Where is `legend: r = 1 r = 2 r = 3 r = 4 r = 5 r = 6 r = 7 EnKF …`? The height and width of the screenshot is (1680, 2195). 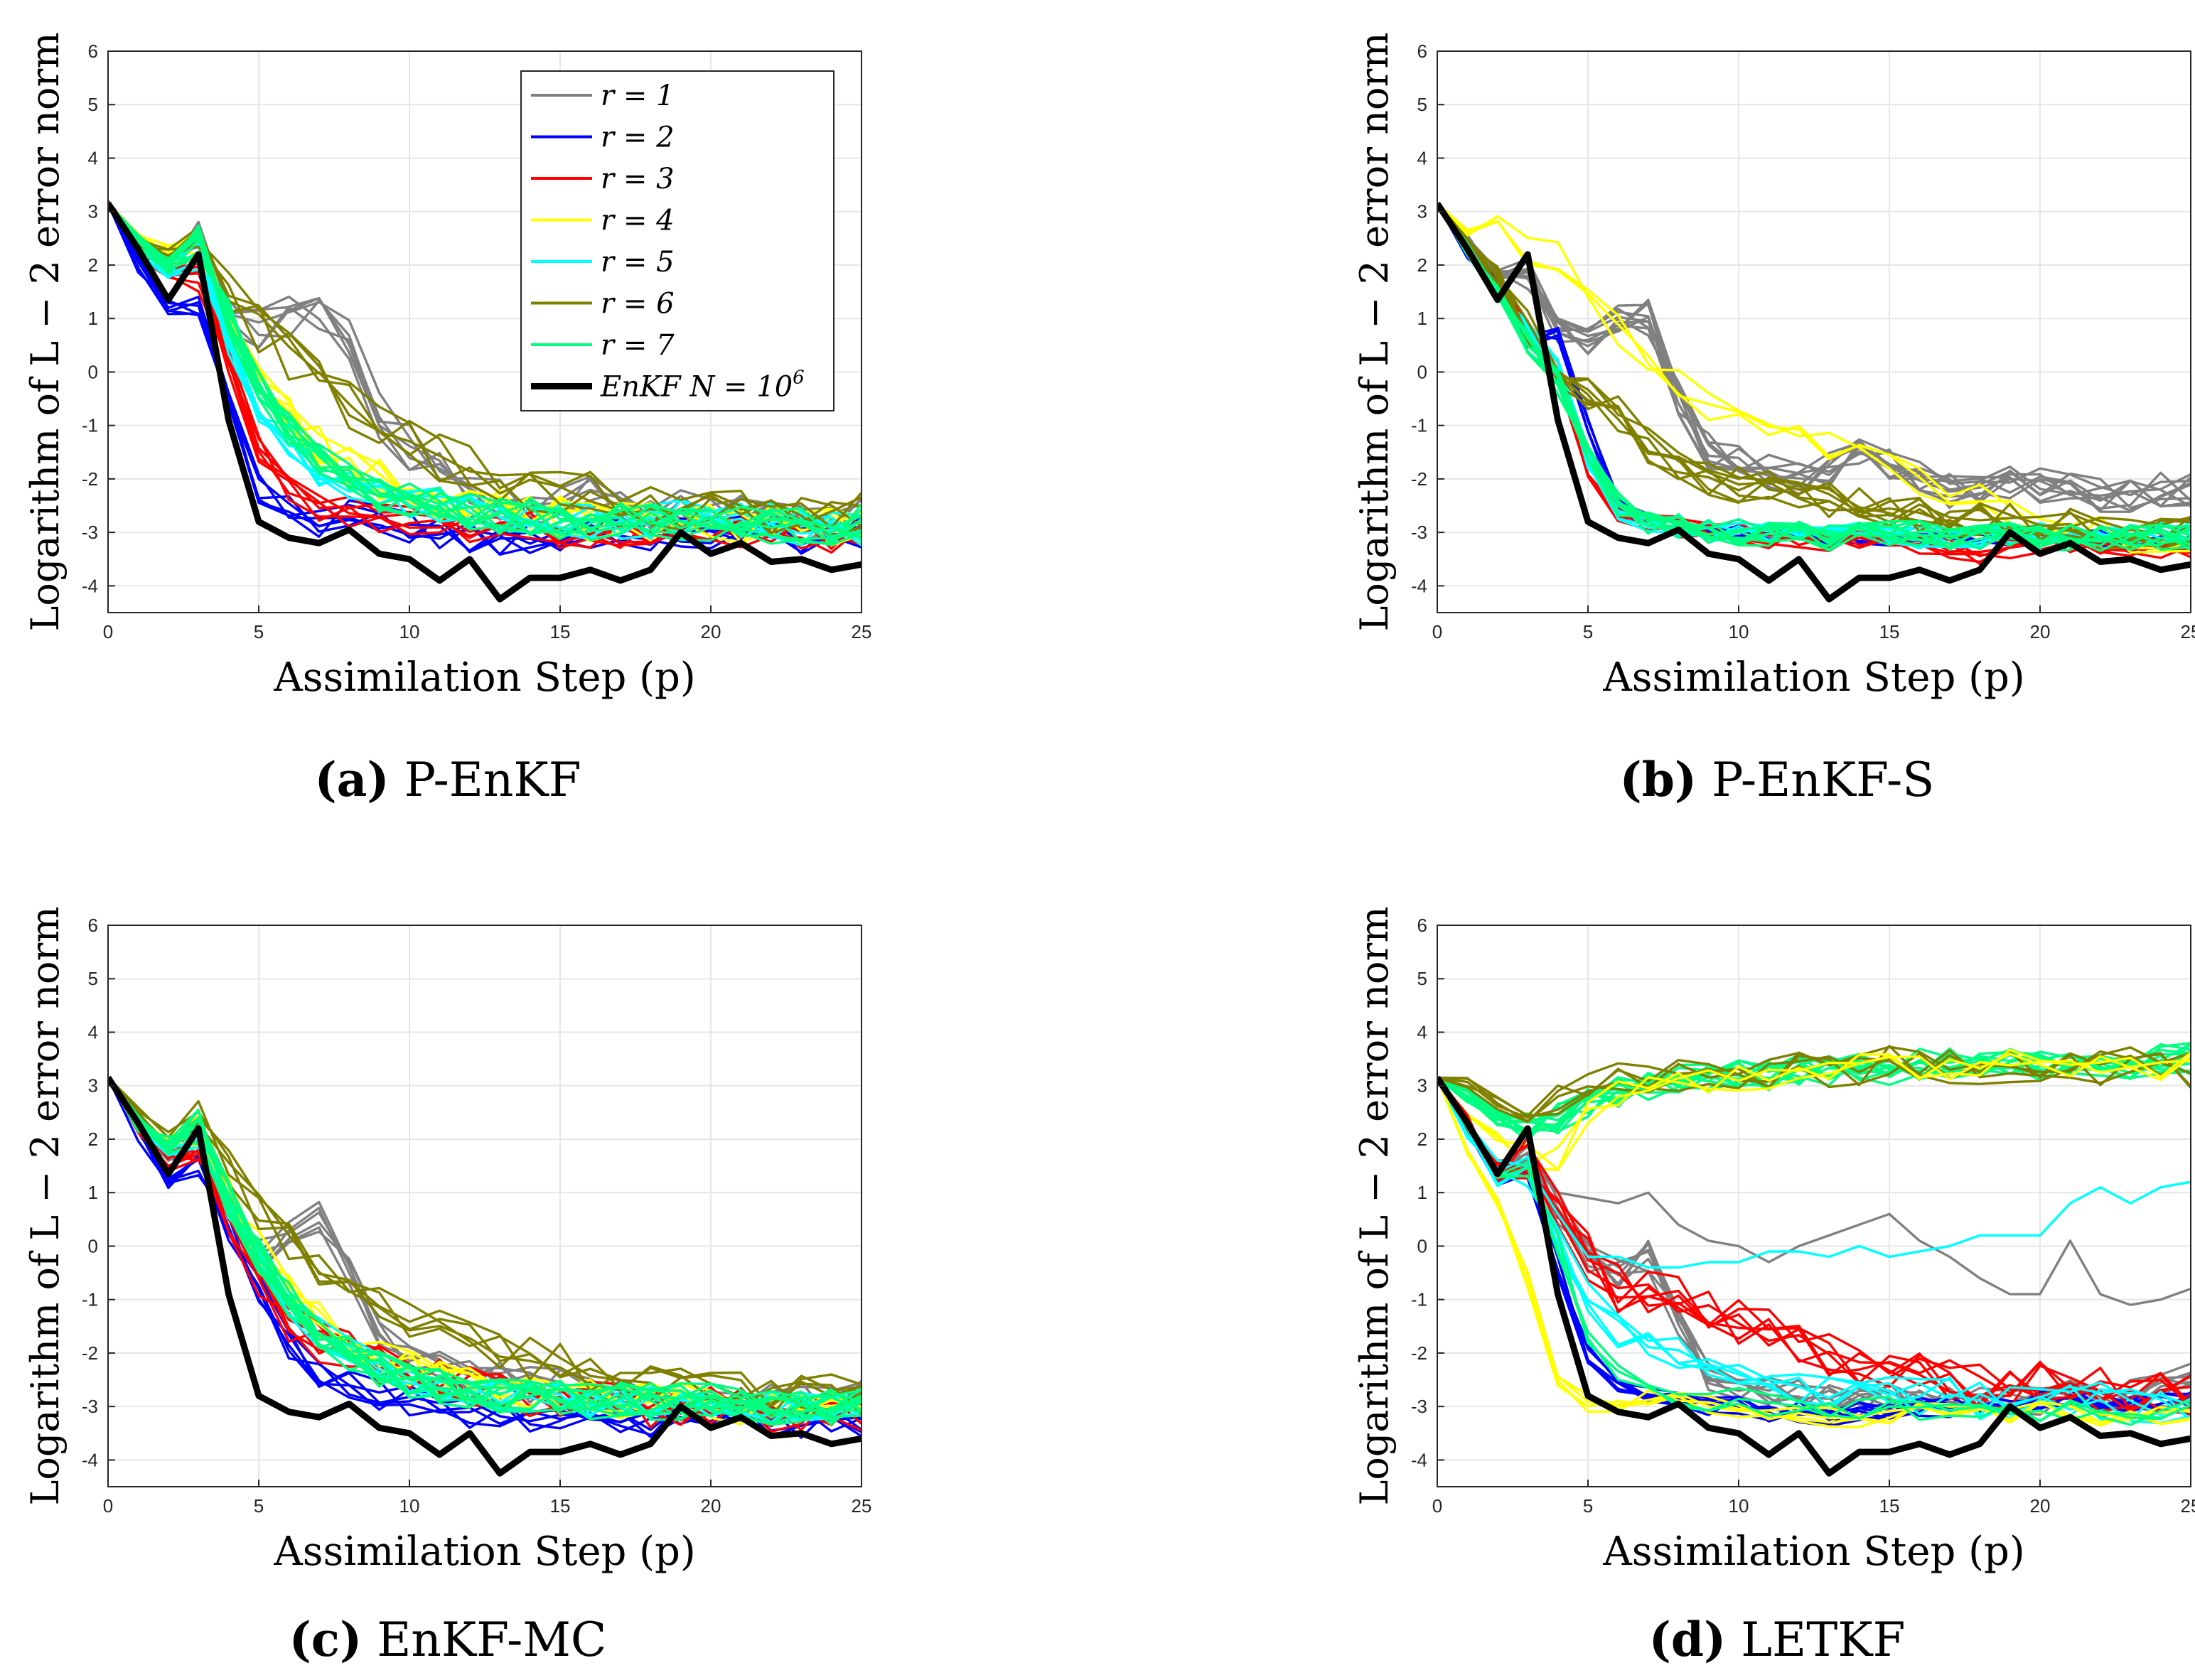
legend: r = 1 r = 2 r = 3 r = 4 r = 5 r = 6 r = 7 EnKF … is located at coordinates (677, 240).